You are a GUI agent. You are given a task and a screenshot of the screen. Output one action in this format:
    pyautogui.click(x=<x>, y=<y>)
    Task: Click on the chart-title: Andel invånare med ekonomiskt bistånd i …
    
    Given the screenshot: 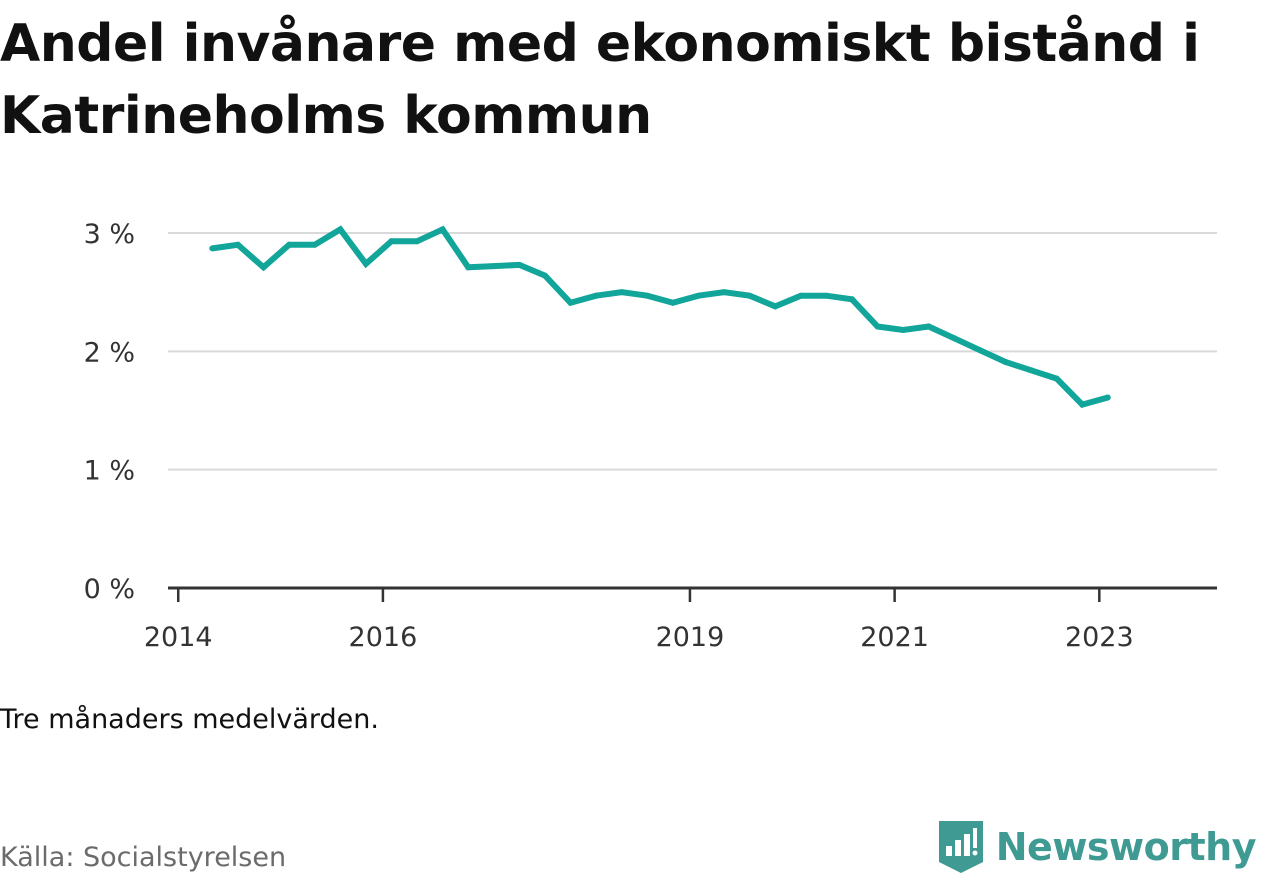 What is the action you would take?
    pyautogui.click(x=600, y=80)
    